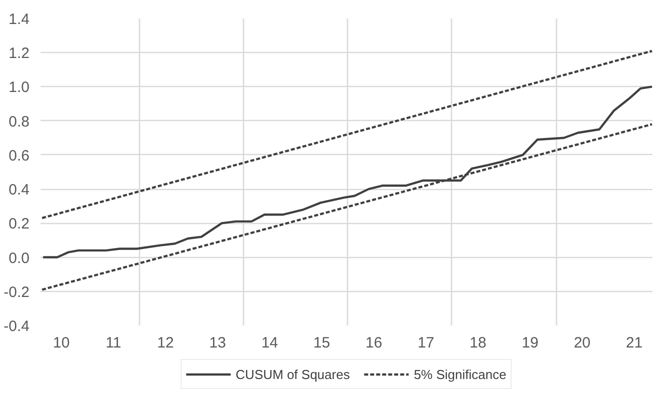 This screenshot has height=403, width=654. I want to click on x-tick-label: 10, so click(61, 343).